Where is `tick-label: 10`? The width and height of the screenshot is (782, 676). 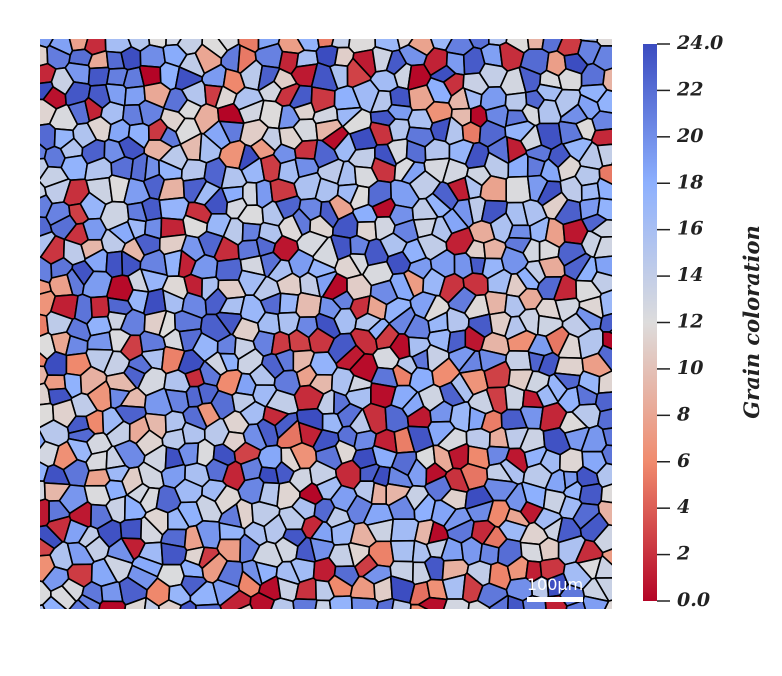
tick-label: 10 is located at coordinates (690, 368).